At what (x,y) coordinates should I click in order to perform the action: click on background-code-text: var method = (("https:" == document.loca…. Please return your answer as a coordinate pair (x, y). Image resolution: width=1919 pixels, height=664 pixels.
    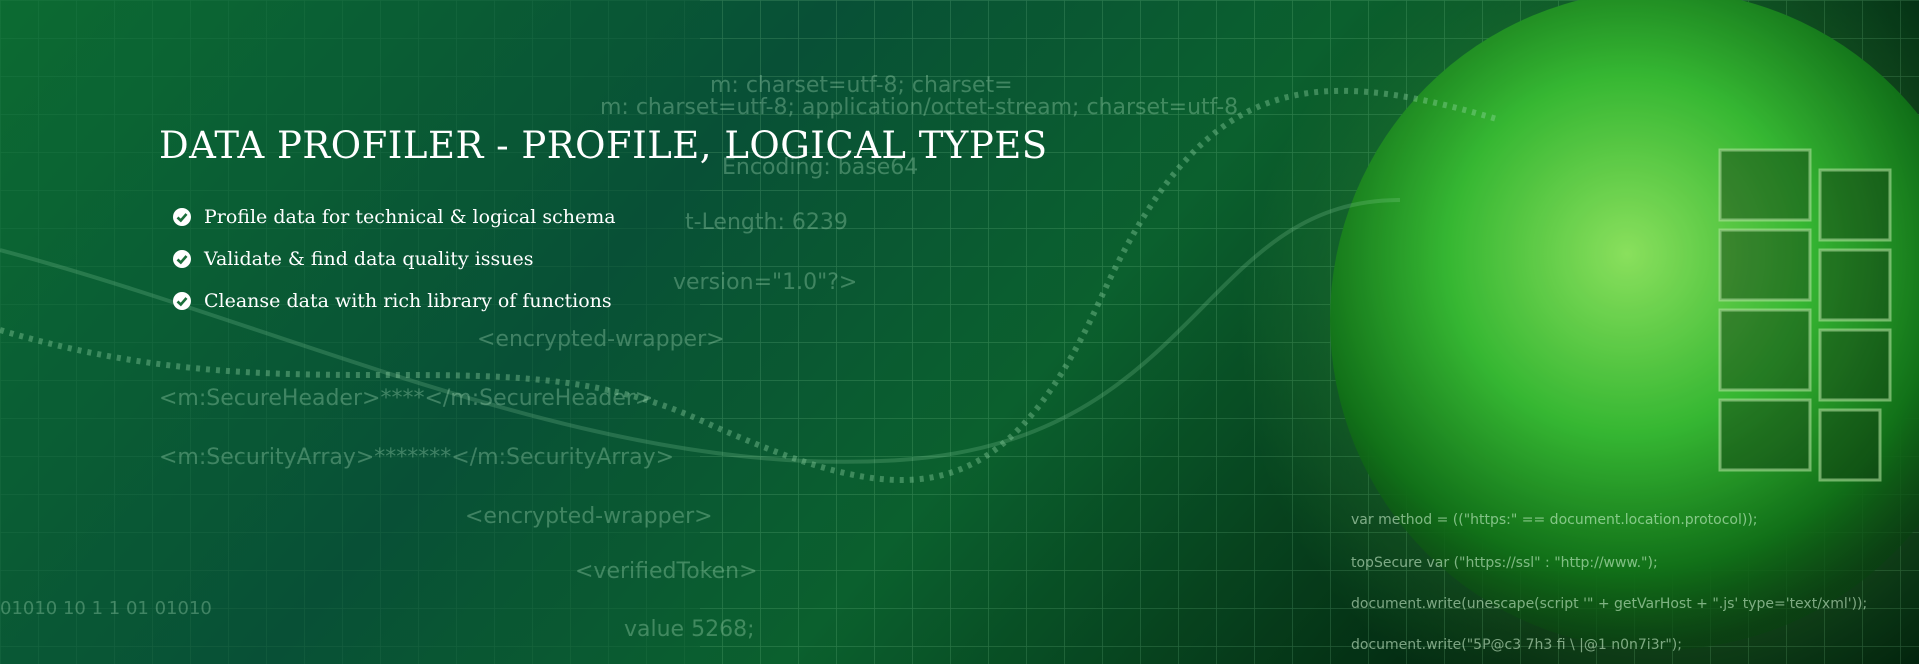
    Looking at the image, I should click on (1554, 520).